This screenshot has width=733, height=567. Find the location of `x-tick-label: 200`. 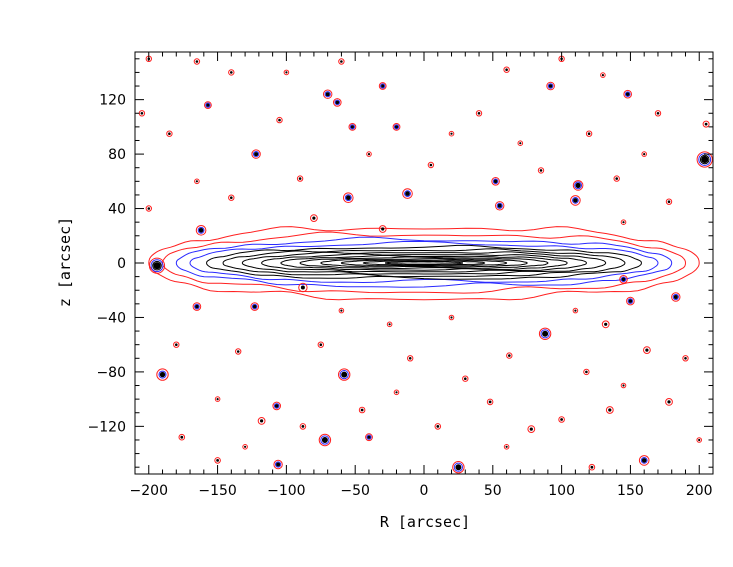

x-tick-label: 200 is located at coordinates (699, 491).